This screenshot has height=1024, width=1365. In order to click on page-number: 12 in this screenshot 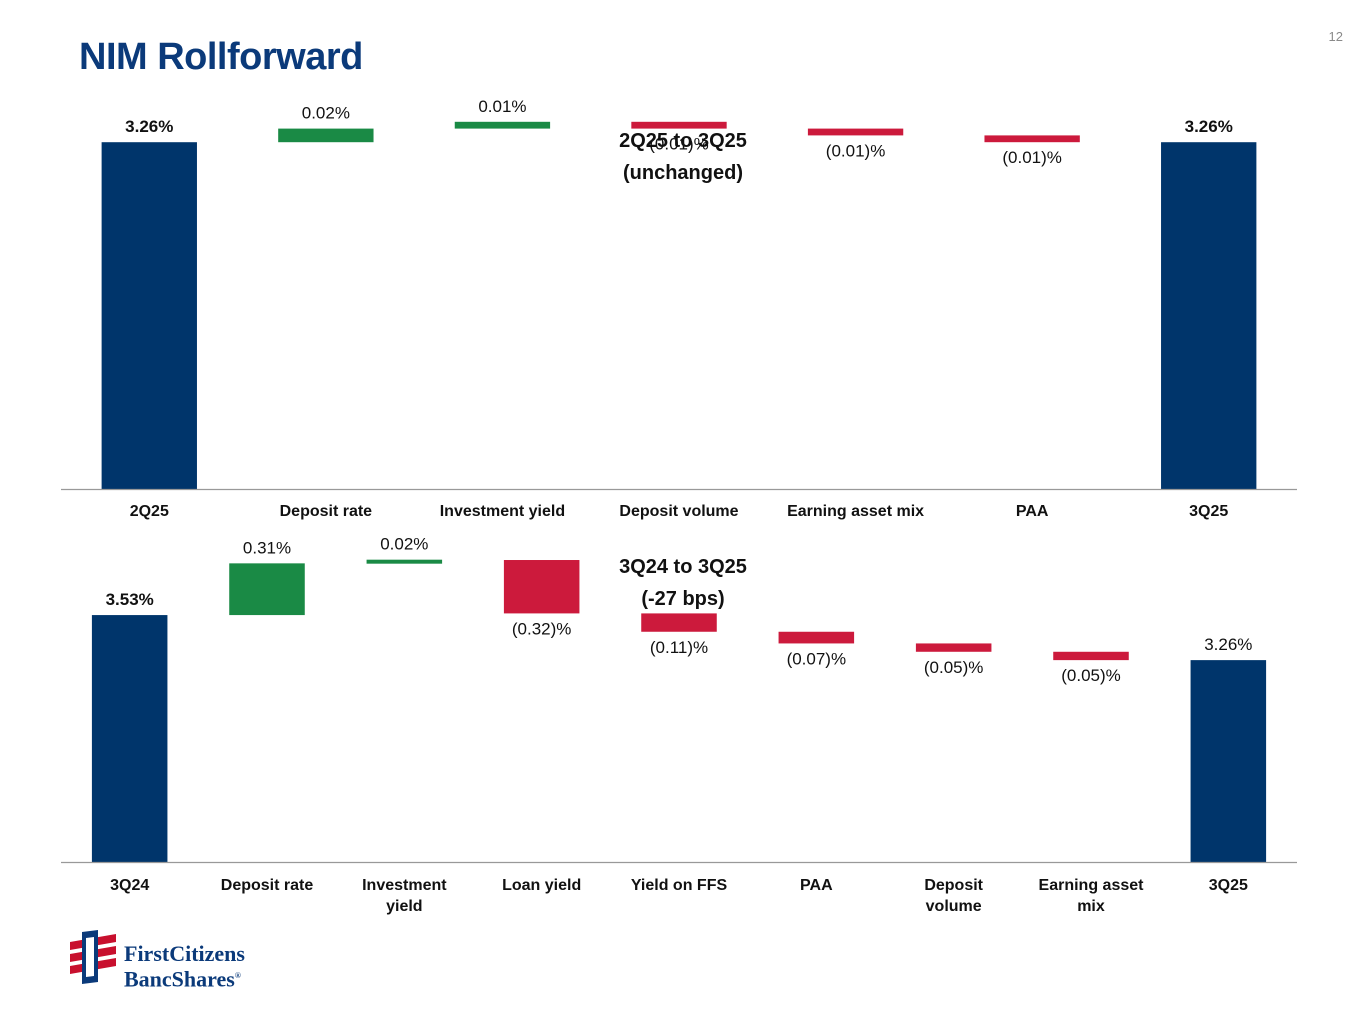, I will do `click(1335, 36)`.